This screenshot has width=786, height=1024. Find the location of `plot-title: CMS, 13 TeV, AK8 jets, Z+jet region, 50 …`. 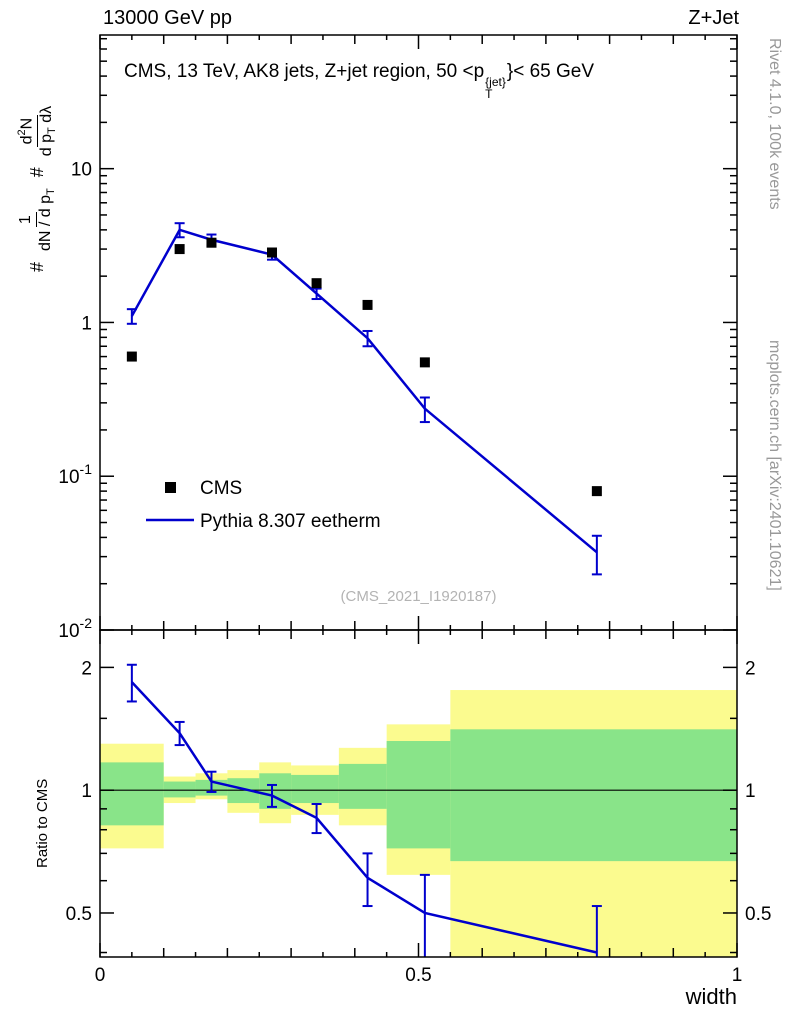

plot-title: CMS, 13 TeV, AK8 jets, Z+jet region, 50 … is located at coordinates (359, 81).